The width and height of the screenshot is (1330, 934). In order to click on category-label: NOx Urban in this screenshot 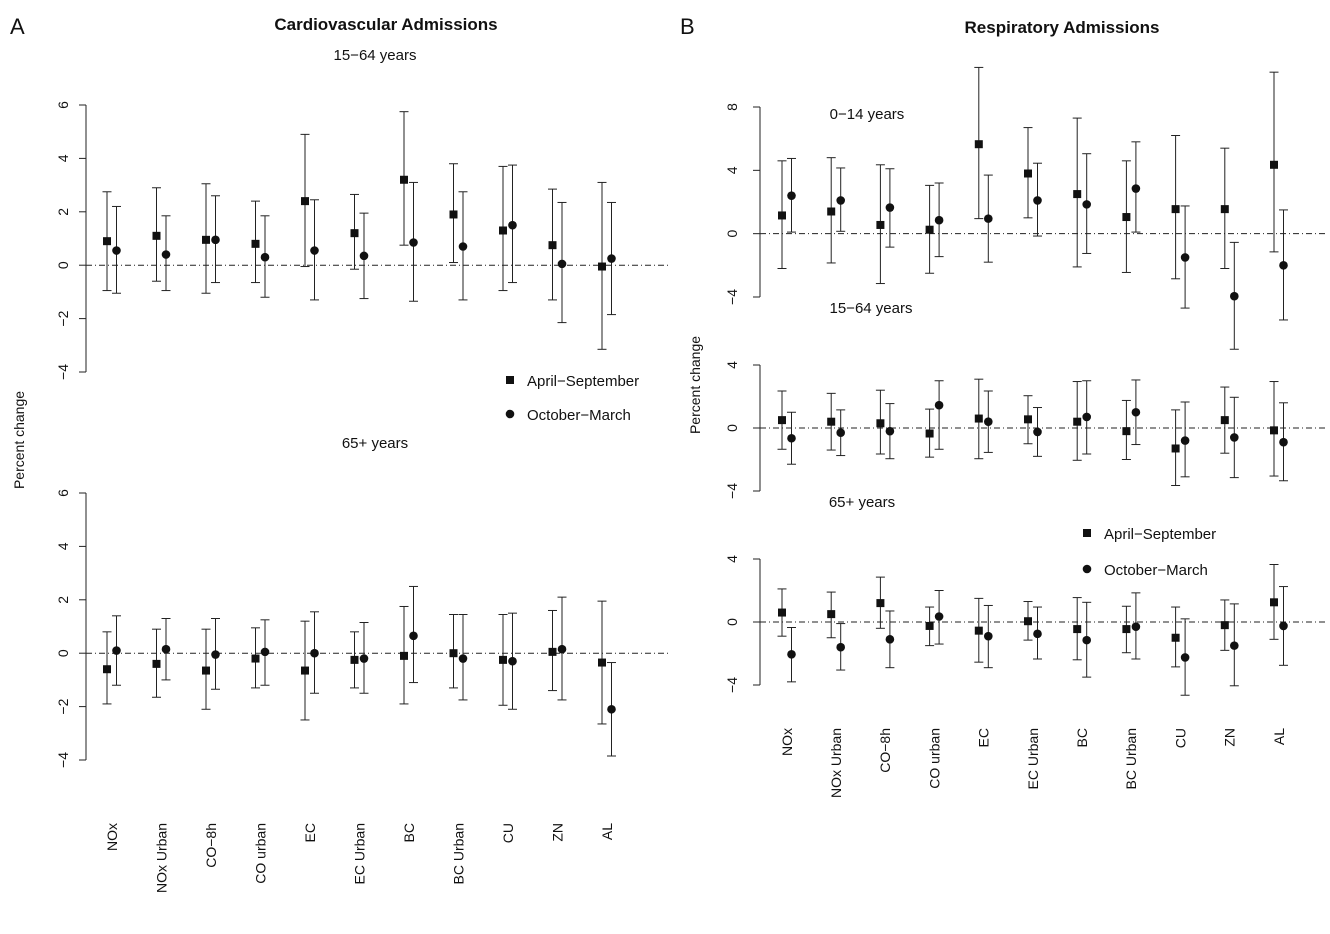, I will do `click(161, 858)`.